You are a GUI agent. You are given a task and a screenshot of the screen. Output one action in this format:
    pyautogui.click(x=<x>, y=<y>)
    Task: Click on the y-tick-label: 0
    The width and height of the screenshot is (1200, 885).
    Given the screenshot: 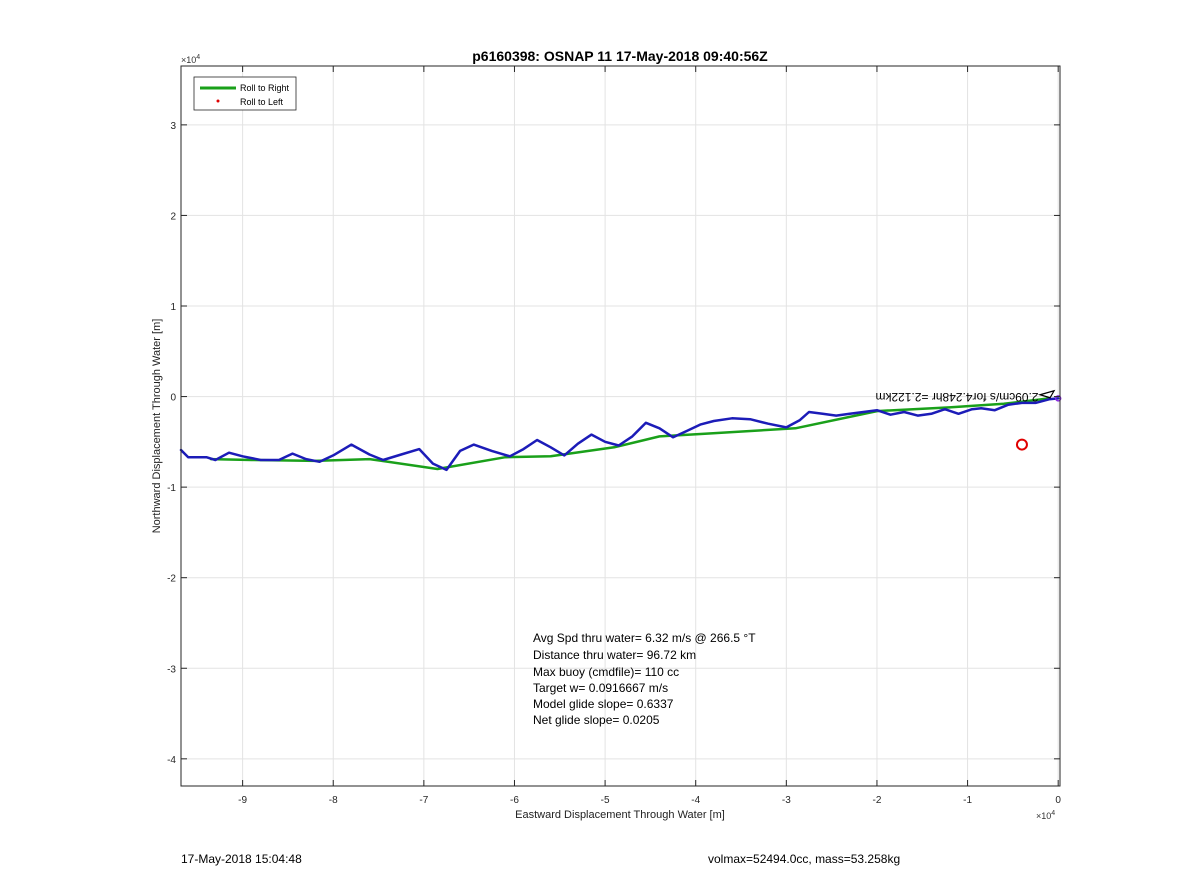 What is the action you would take?
    pyautogui.click(x=173, y=398)
    